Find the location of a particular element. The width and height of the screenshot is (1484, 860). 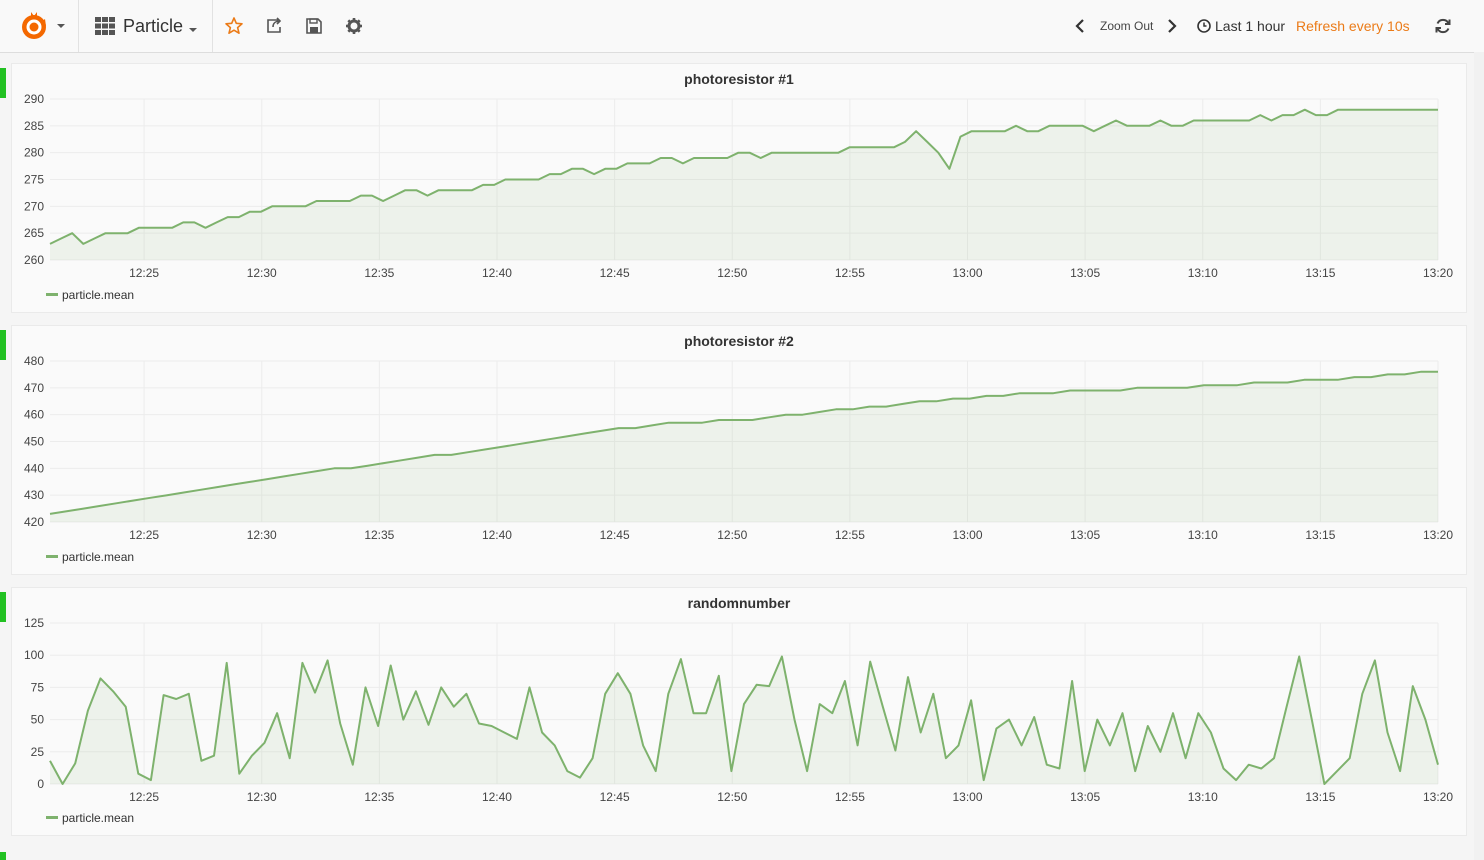

y-tick-label: 470 is located at coordinates (34, 388).